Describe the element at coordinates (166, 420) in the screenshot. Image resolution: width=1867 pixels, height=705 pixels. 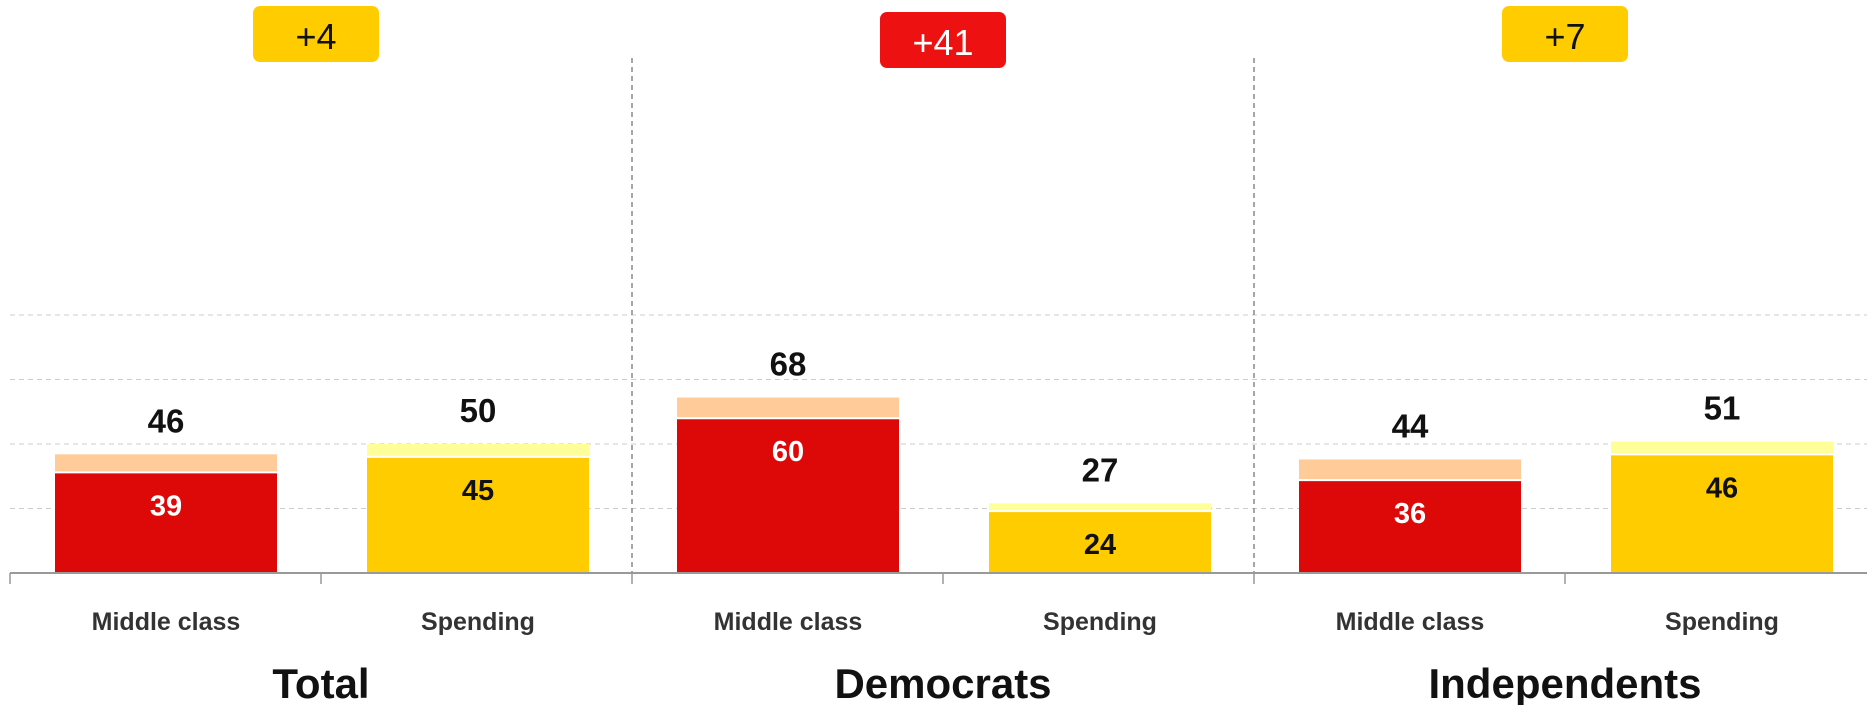
I see `bar-total-label: 46` at that location.